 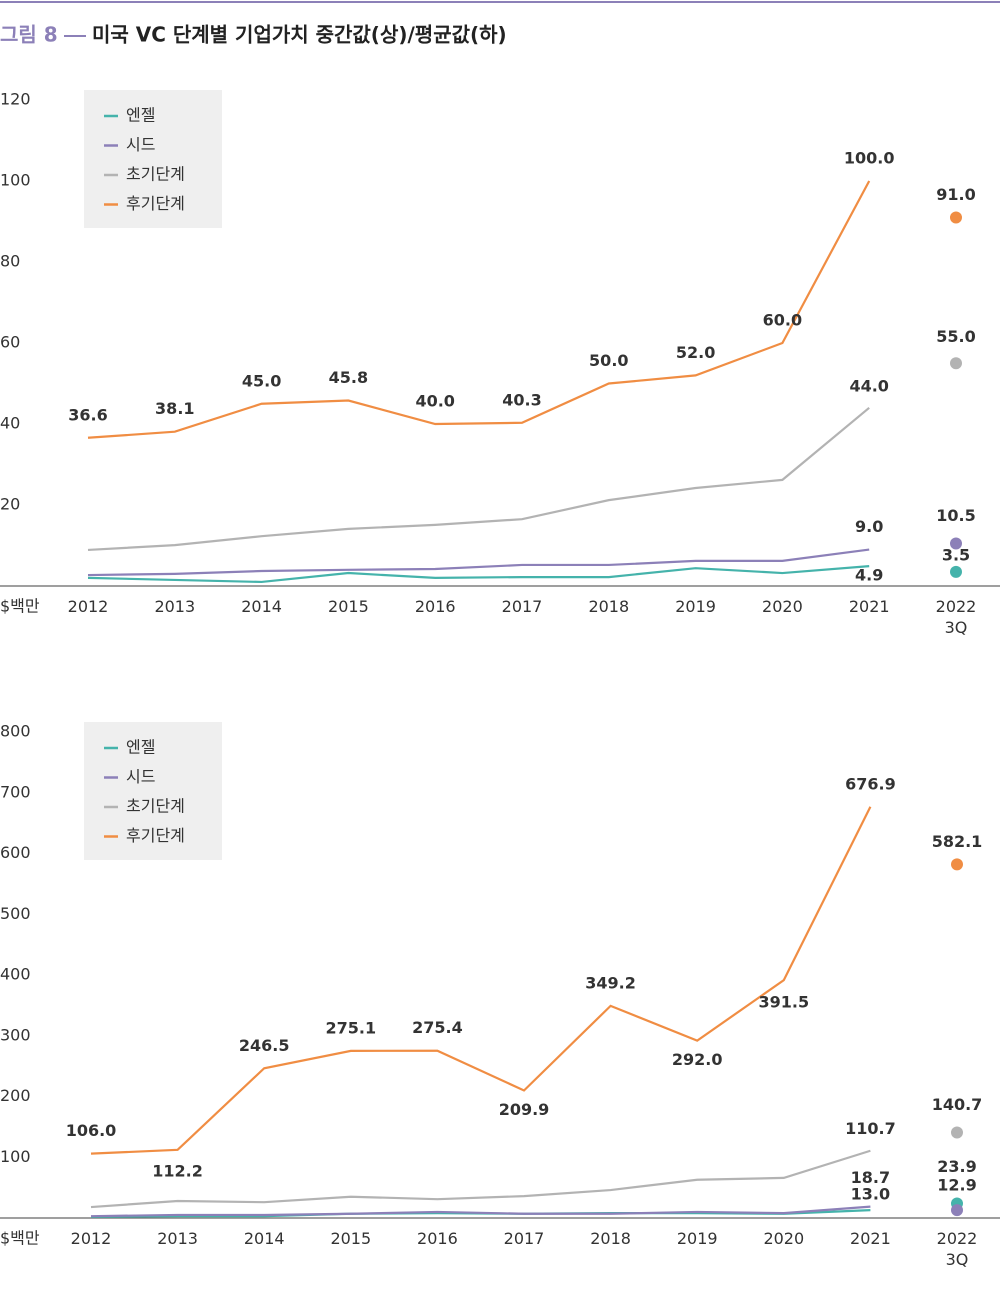 I want to click on value-label: 3.5, so click(x=956, y=554).